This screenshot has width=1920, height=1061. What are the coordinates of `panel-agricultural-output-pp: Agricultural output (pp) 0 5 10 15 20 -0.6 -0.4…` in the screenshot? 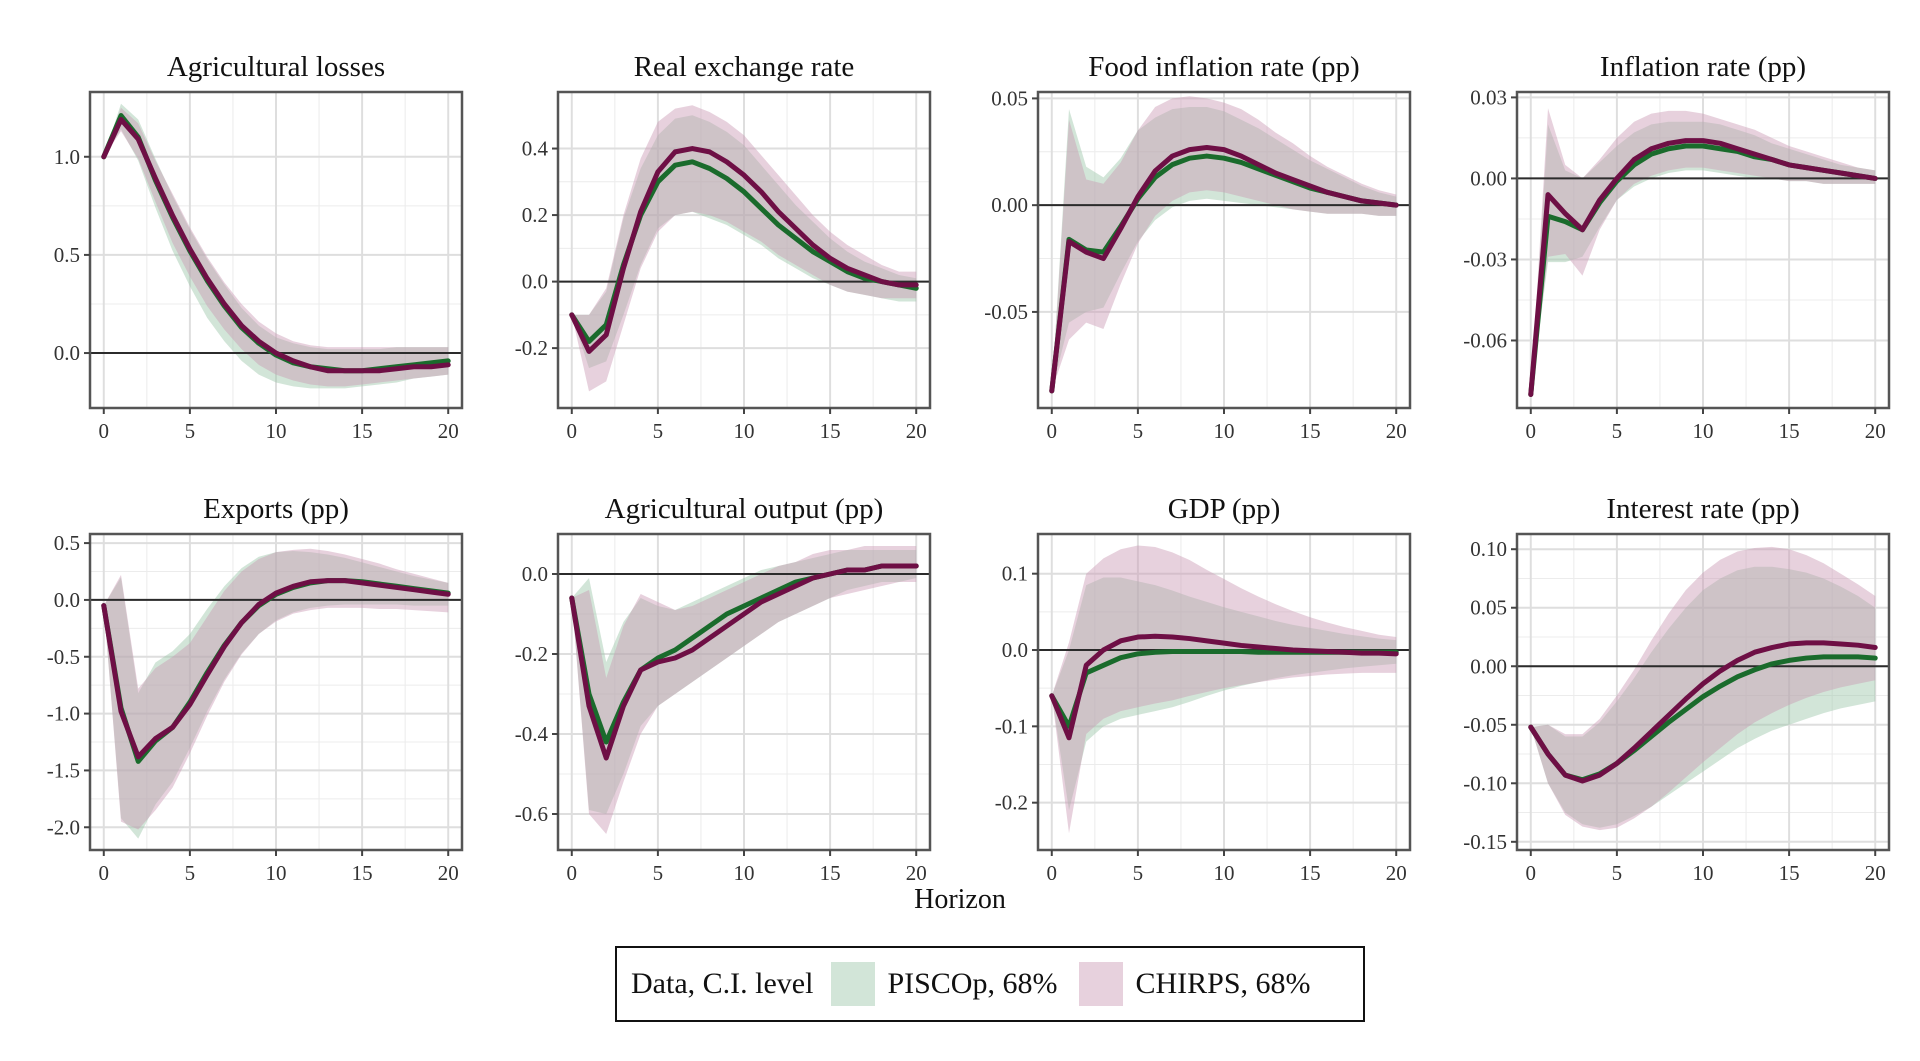 It's located at (723, 689).